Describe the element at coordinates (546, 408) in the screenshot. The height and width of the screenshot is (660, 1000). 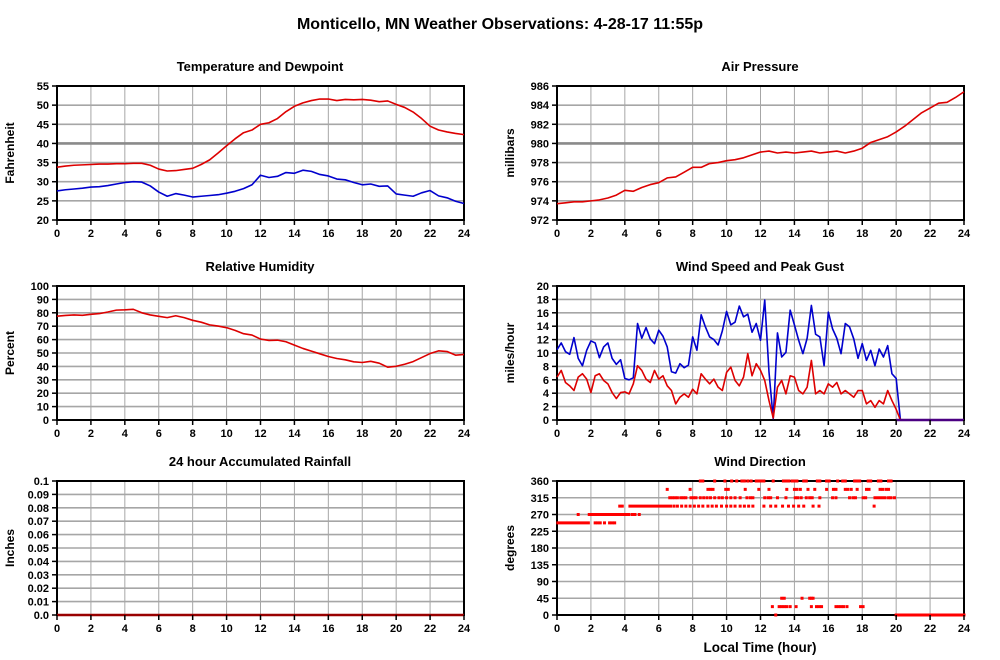
I see `ytick-label: 2` at that location.